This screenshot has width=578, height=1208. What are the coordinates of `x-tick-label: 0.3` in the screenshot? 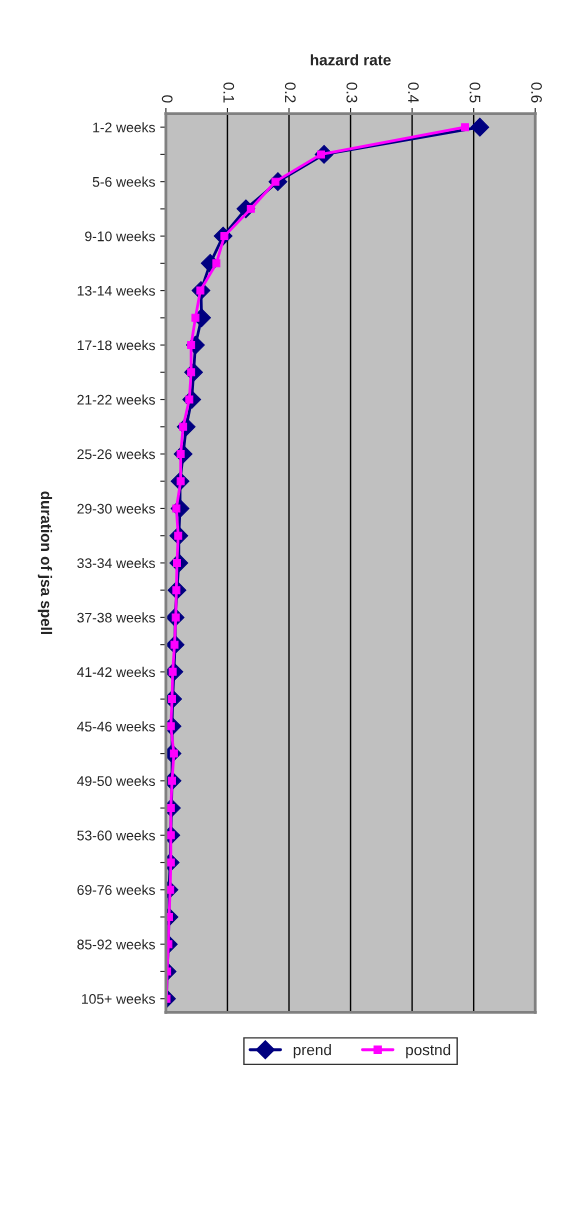 It's located at (352, 92).